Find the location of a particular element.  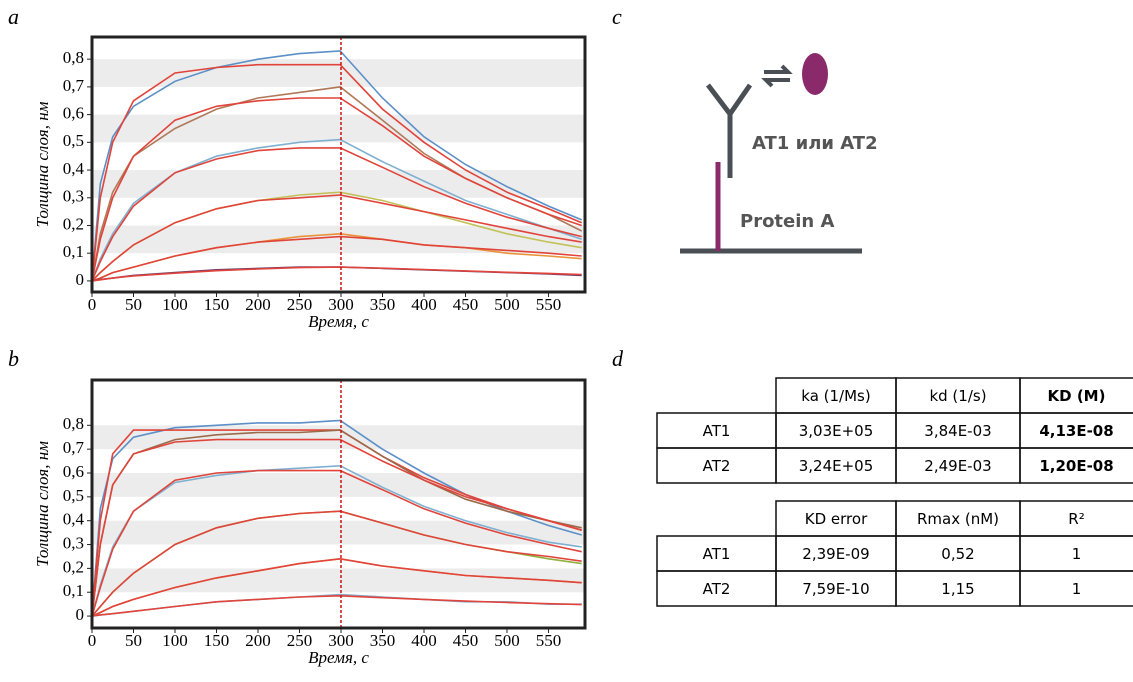

cell-text: 3,03E+05 is located at coordinates (836, 431).